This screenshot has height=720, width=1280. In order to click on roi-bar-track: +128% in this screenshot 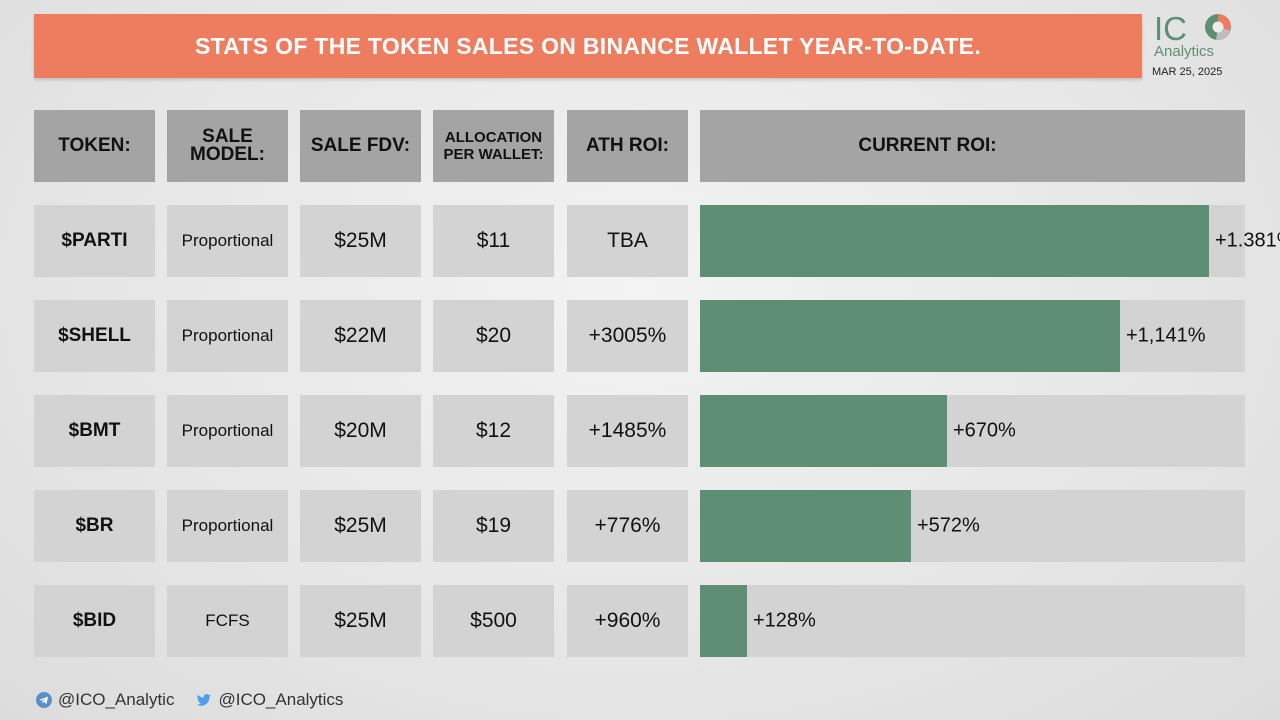, I will do `click(972, 621)`.